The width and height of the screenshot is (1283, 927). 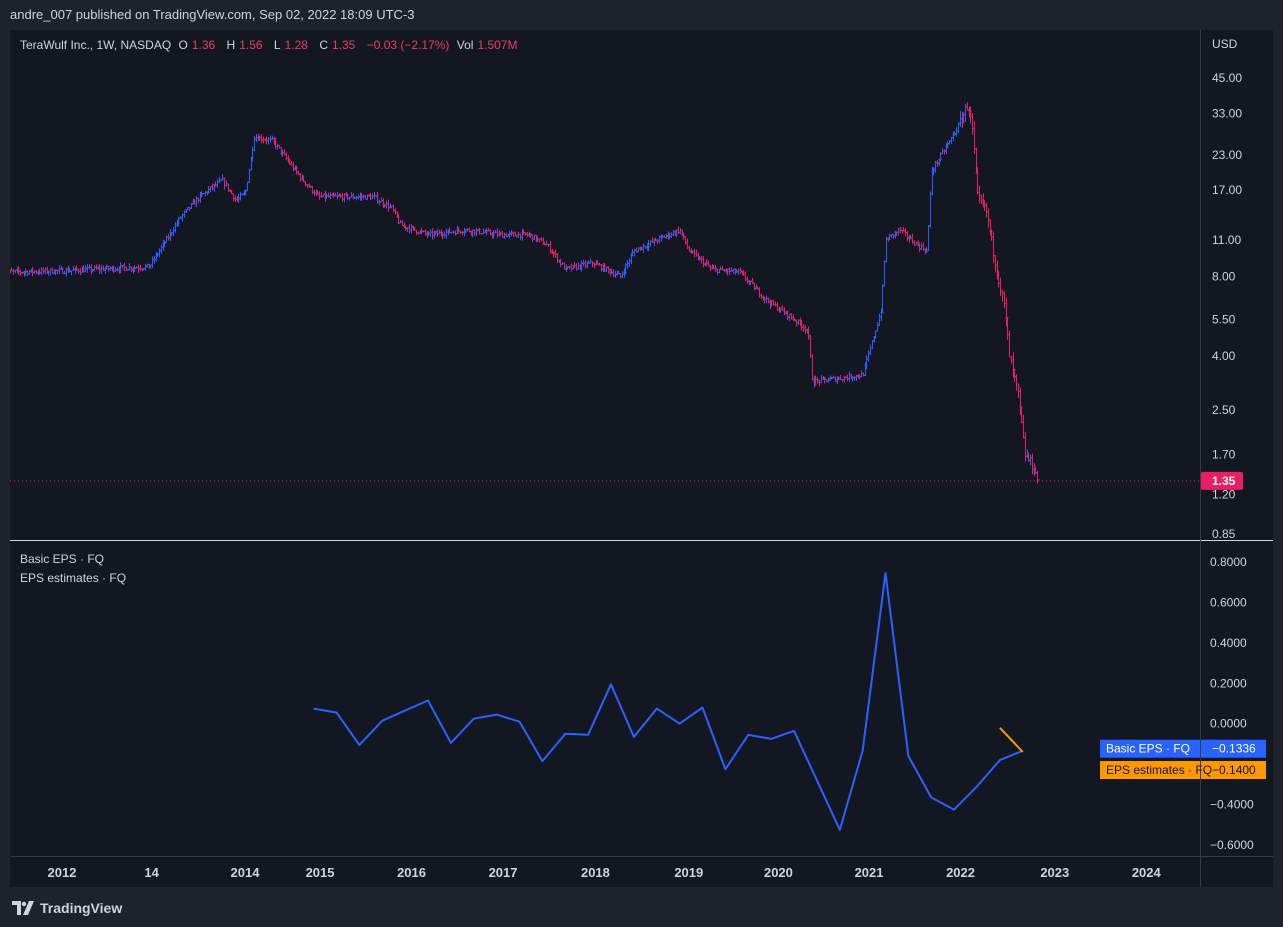 What do you see at coordinates (1225, 44) in the screenshot?
I see `currency-label: USD` at bounding box center [1225, 44].